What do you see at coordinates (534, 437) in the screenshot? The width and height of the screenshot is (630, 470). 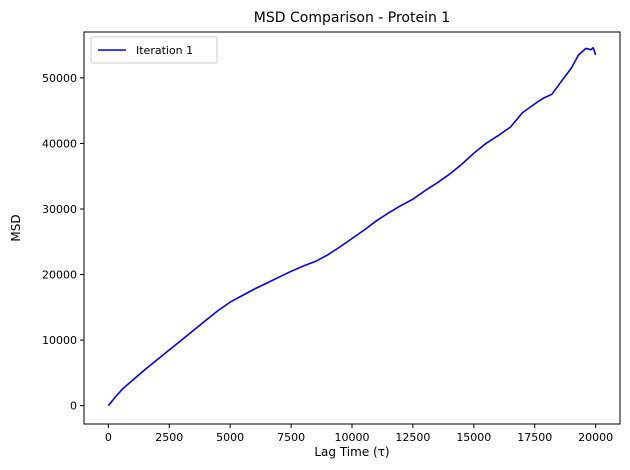 I see `x-tick-label: 17500` at bounding box center [534, 437].